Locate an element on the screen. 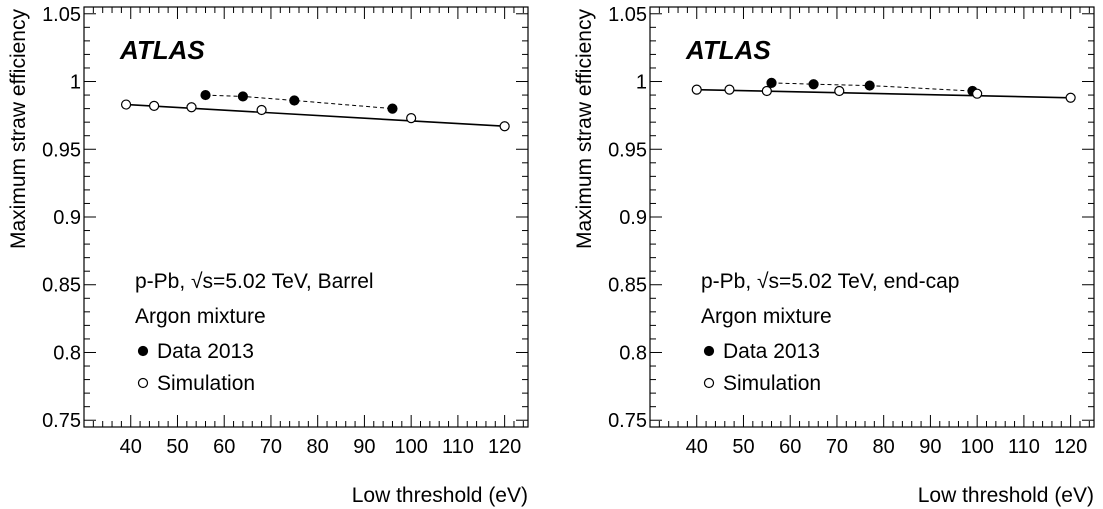 This screenshot has width=1103, height=509. dataset-annotation: p-Pb, √s=5.02 TeV, end-cap is located at coordinates (830, 281).